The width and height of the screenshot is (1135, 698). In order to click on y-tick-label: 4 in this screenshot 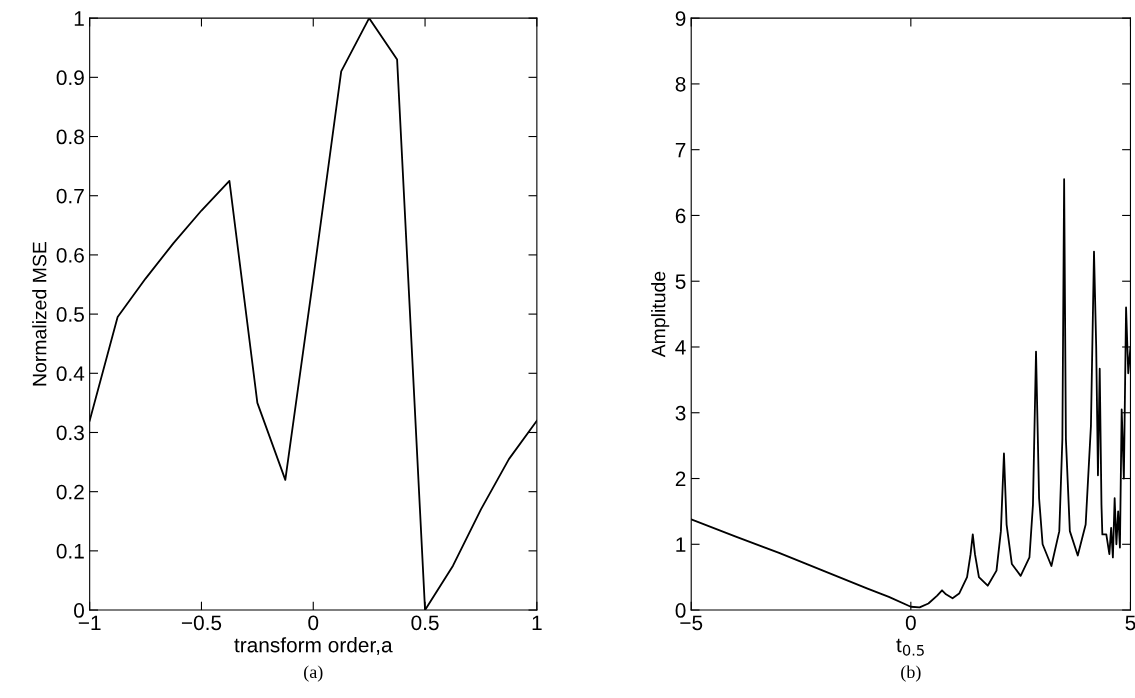, I will do `click(680, 347)`.